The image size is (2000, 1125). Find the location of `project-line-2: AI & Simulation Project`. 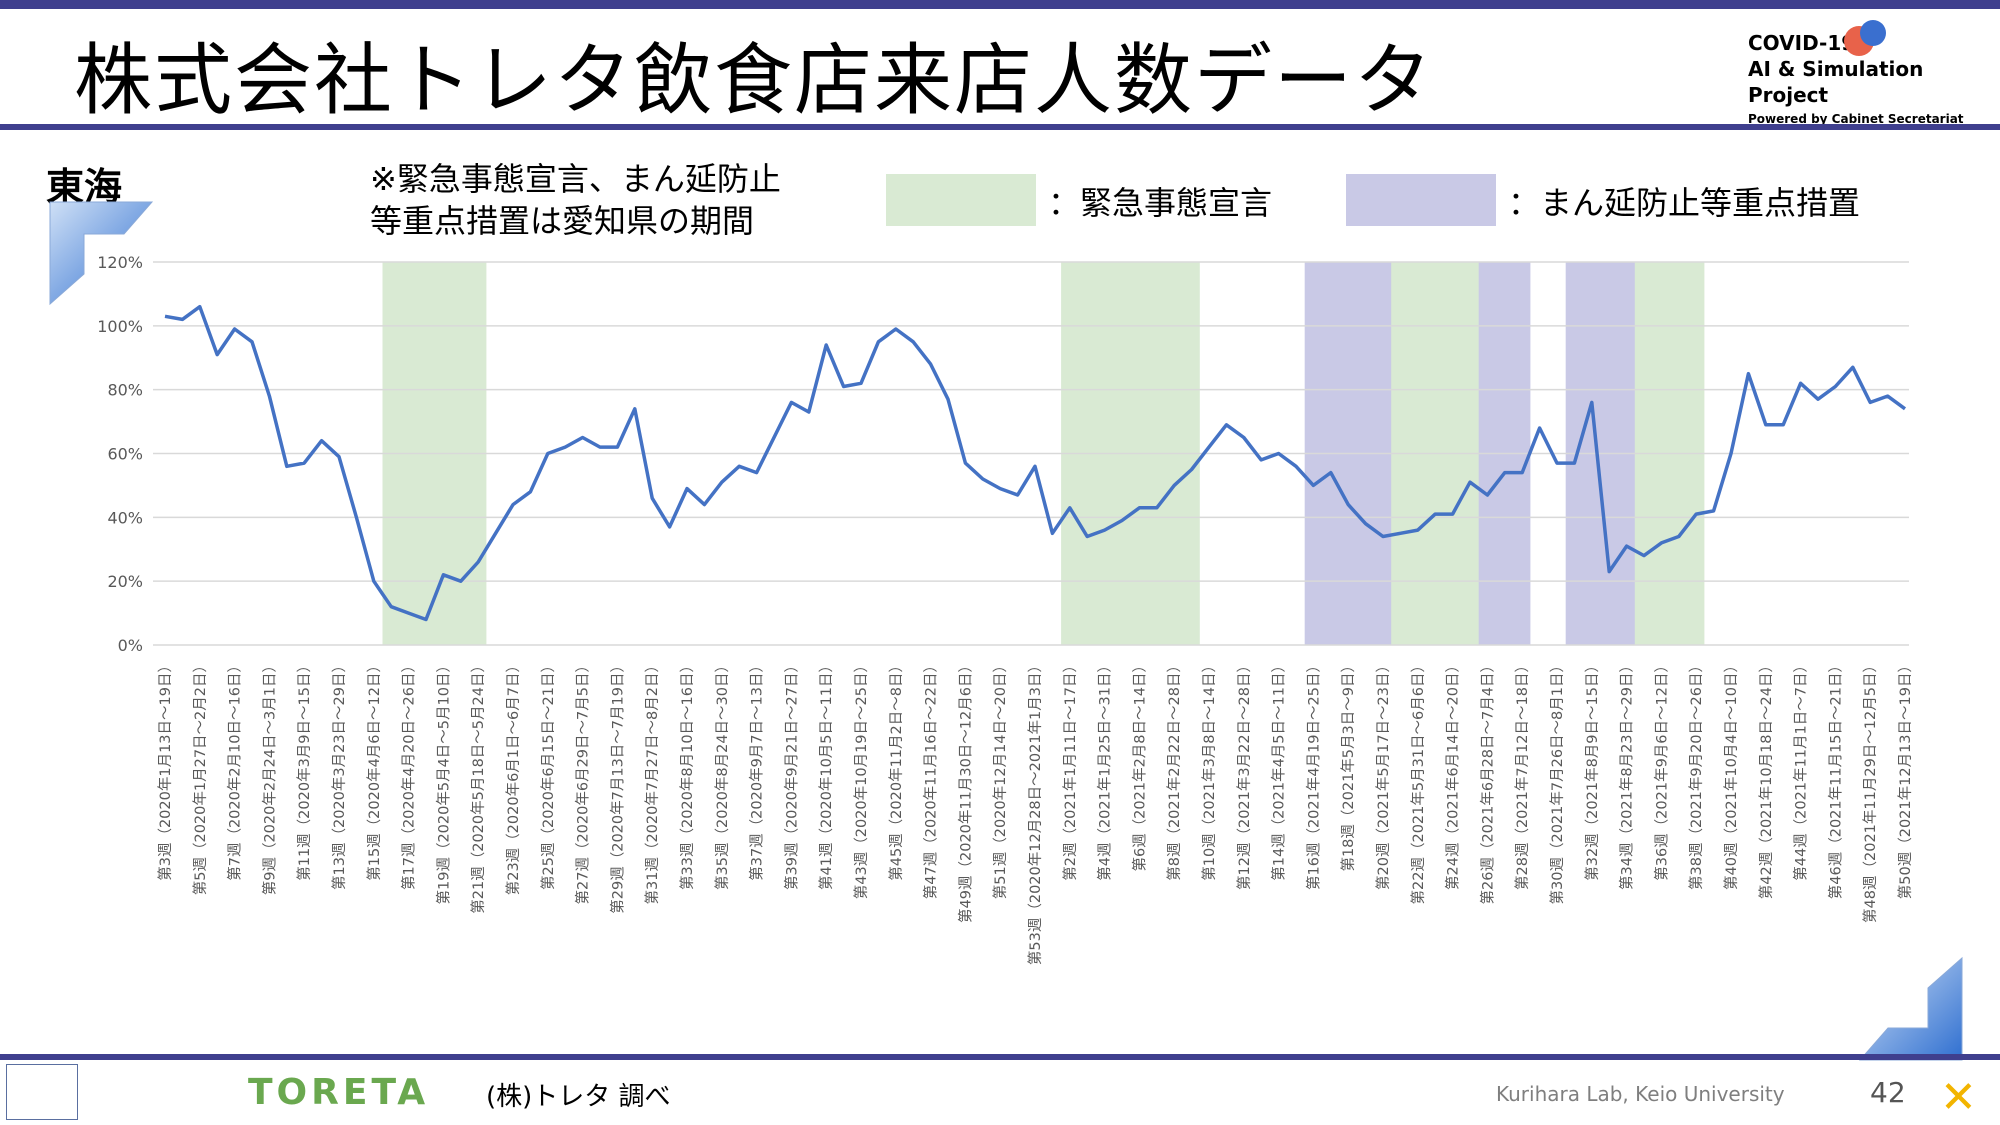

project-line-2: AI & Simulation Project is located at coordinates (1836, 82).